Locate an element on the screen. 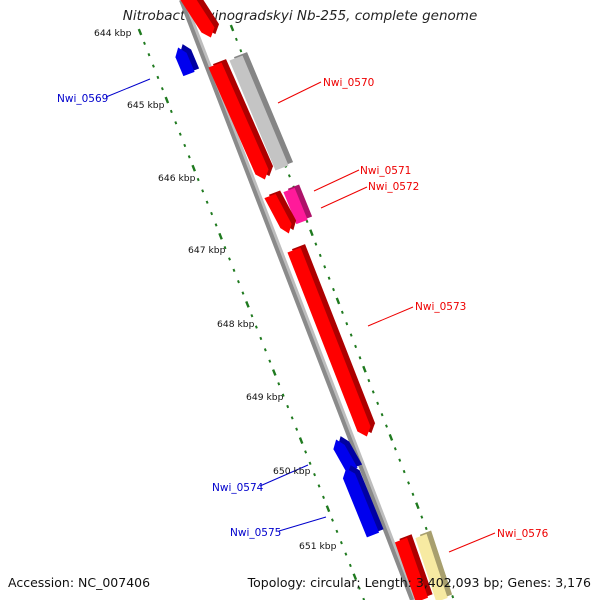 This screenshot has width=600, height=600. gene-label-nwi-0574: Nwi_0574 is located at coordinates (238, 488).